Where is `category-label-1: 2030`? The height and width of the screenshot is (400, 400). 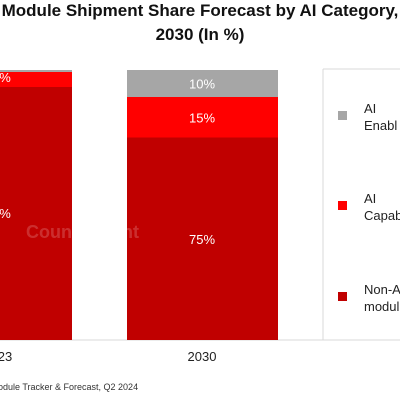
category-label-1: 2030 is located at coordinates (202, 356).